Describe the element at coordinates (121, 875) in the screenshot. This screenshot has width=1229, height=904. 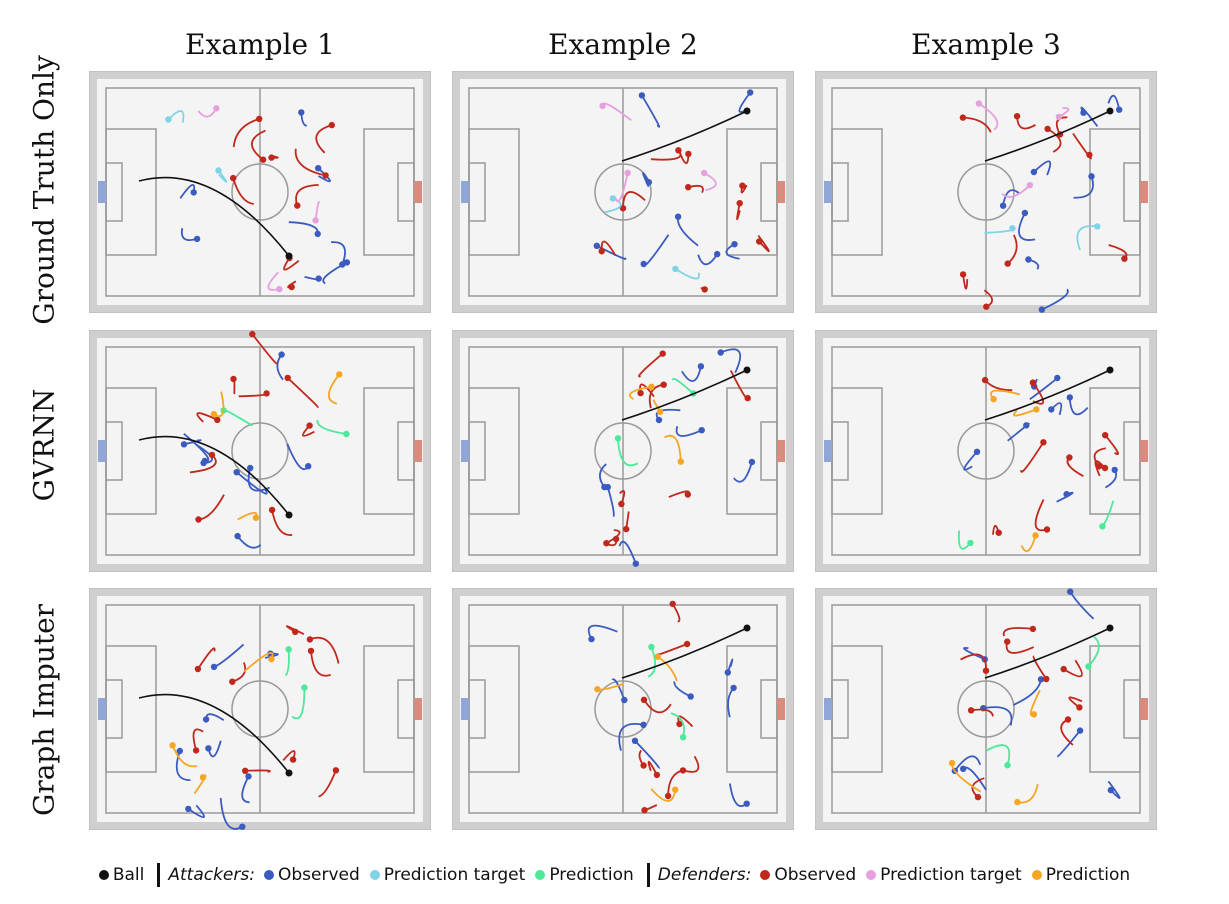
I see `legend-ball: Ball` at that location.